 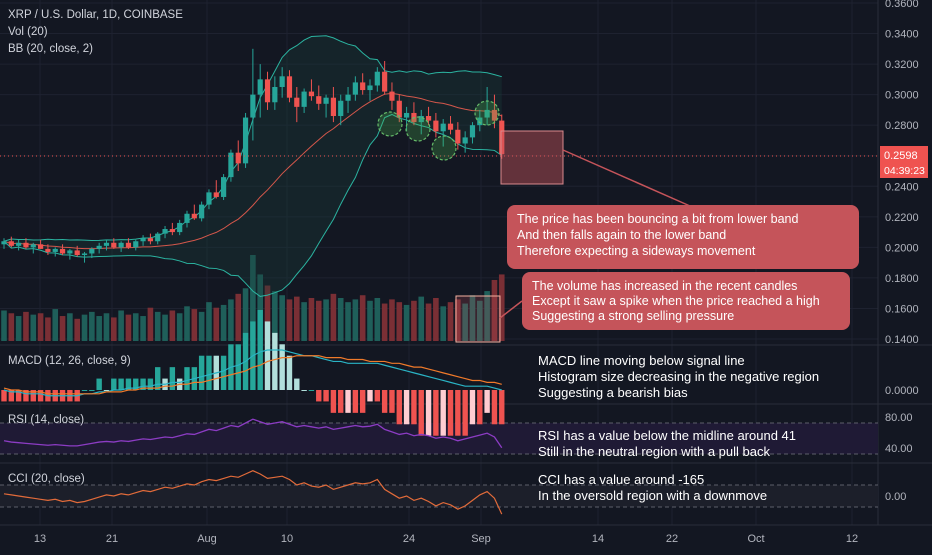 What do you see at coordinates (641, 360) in the screenshot?
I see `macd-note-line-1: MACD line moving below signal line` at bounding box center [641, 360].